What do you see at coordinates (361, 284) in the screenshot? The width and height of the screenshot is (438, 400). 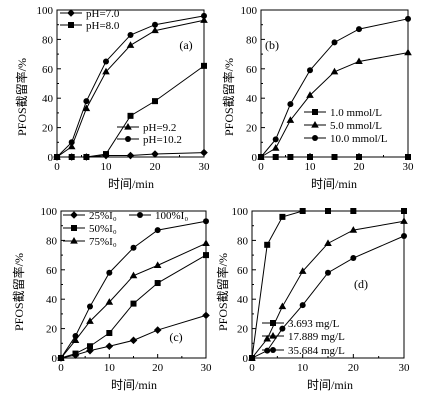 I see `panel-label: (d)` at bounding box center [361, 284].